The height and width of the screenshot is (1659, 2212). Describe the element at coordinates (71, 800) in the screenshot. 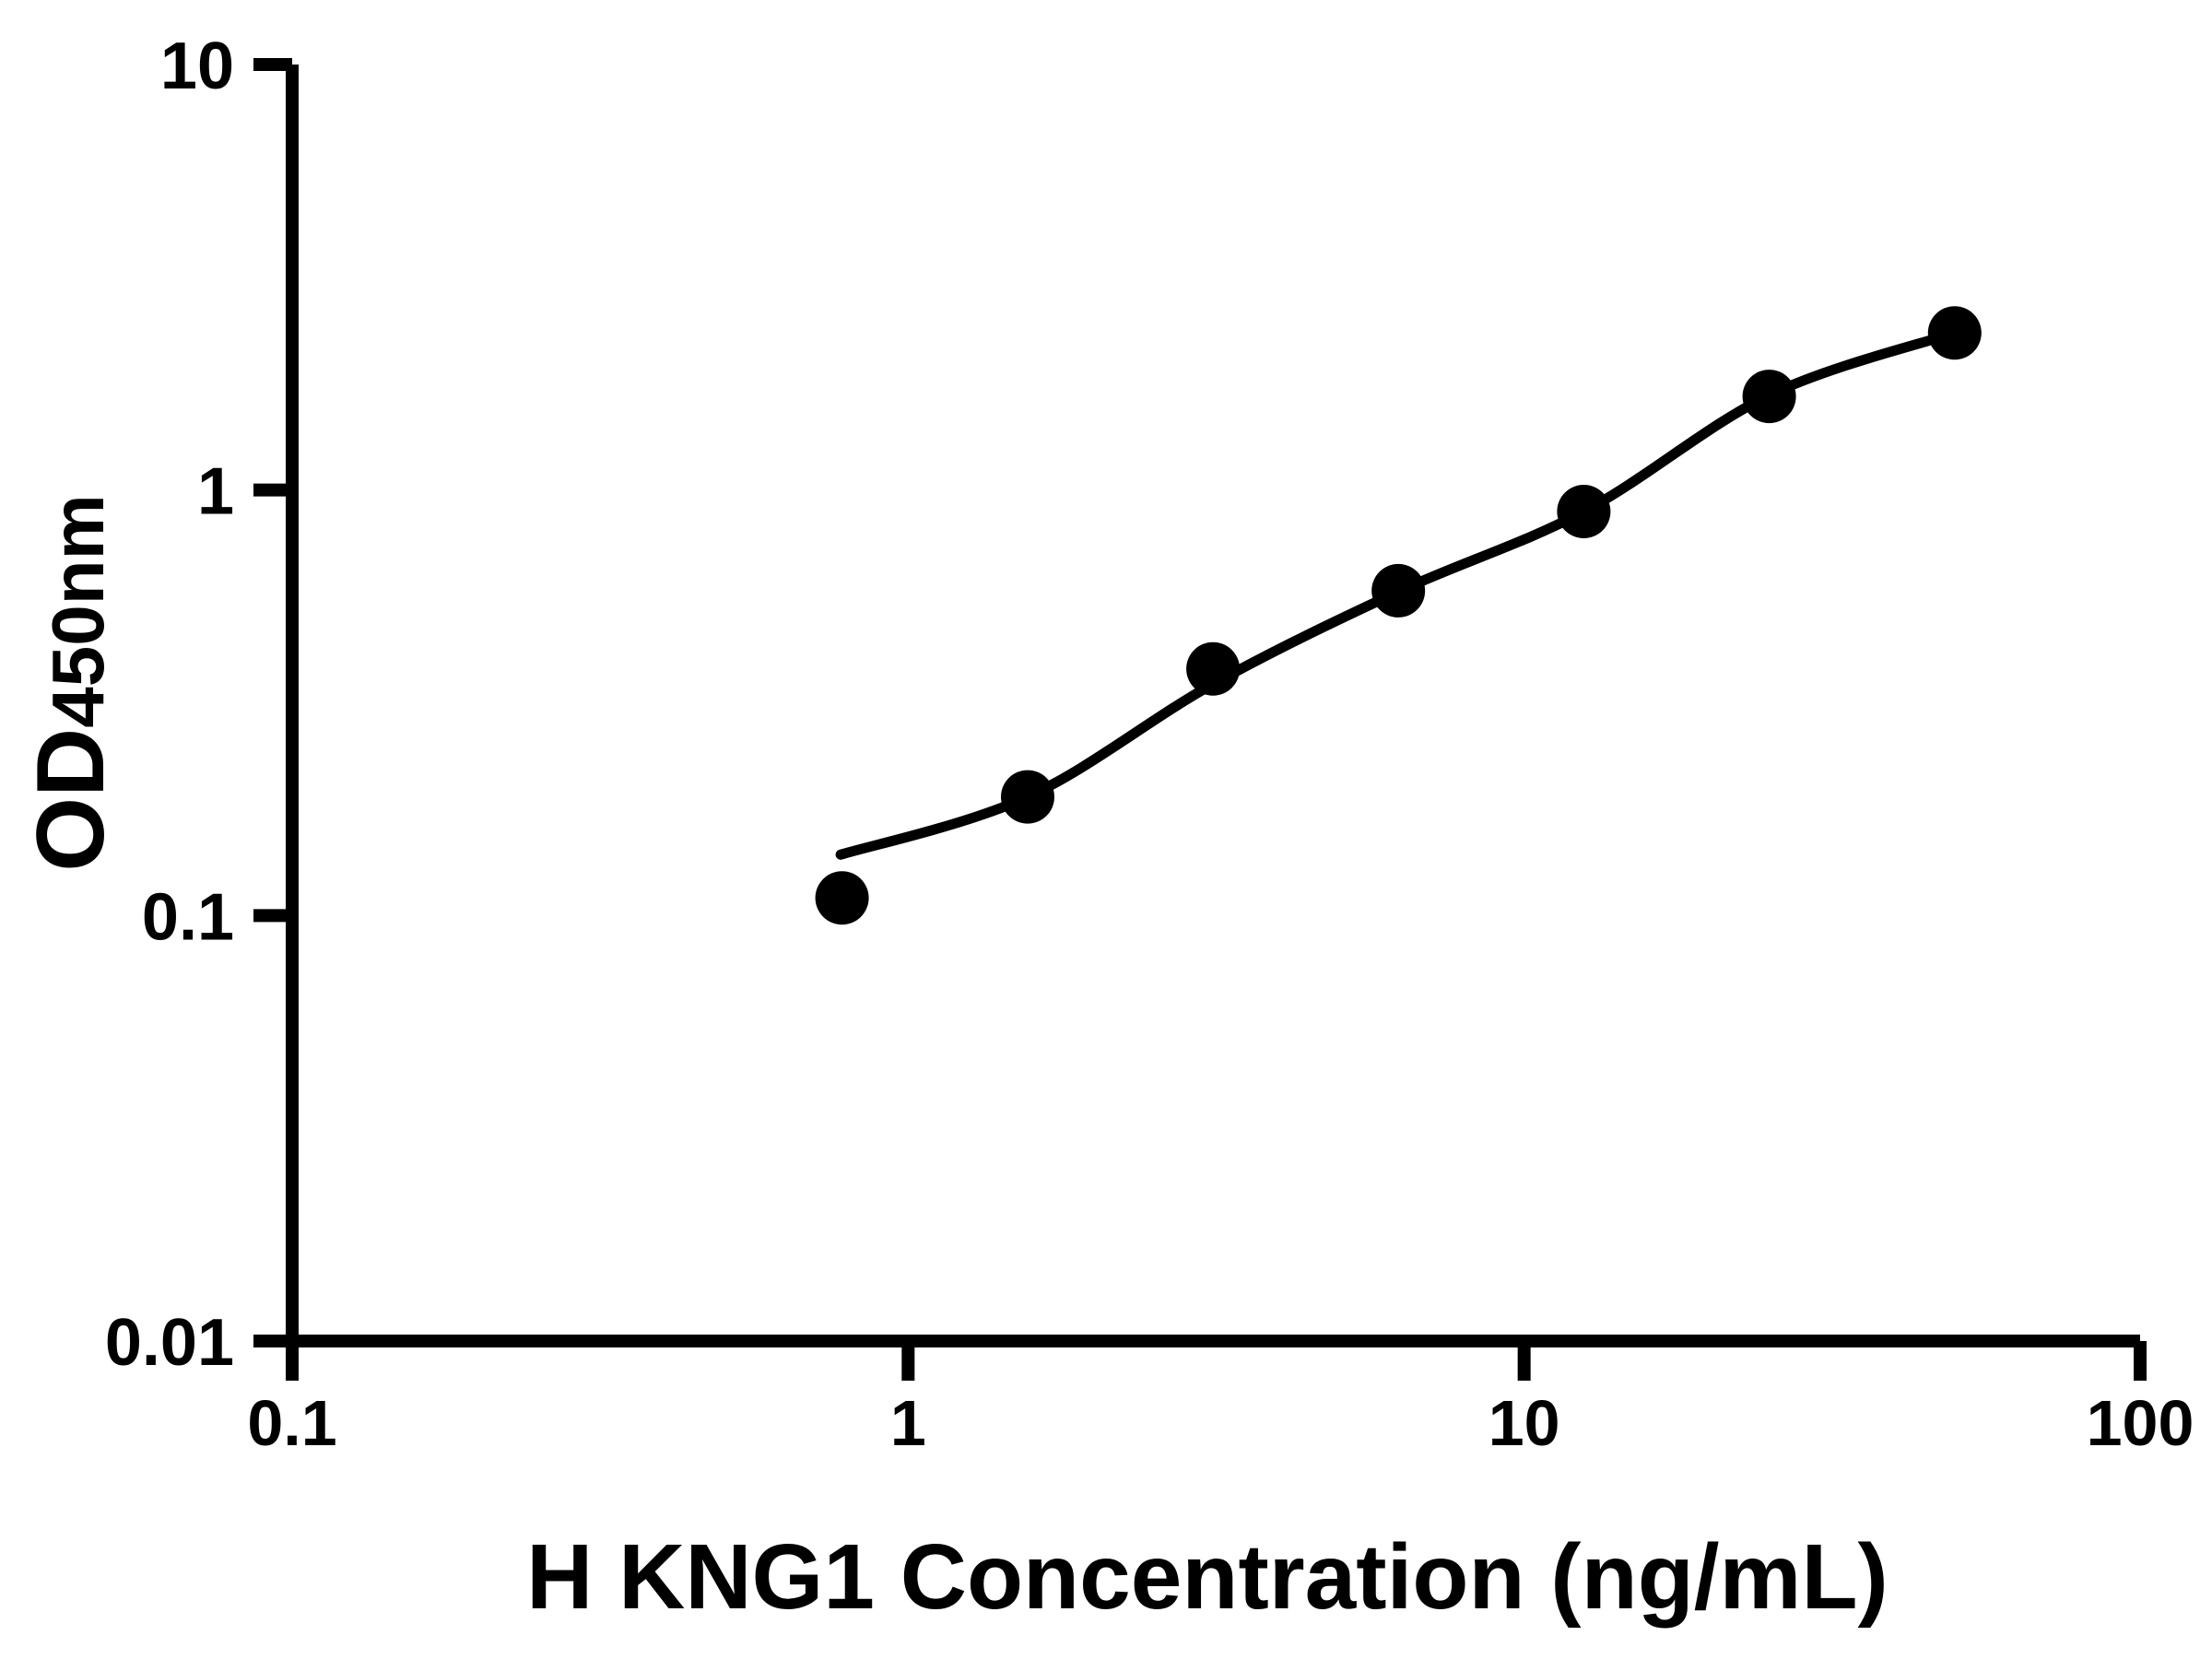

I see `y-axis-title-main: OD` at that location.